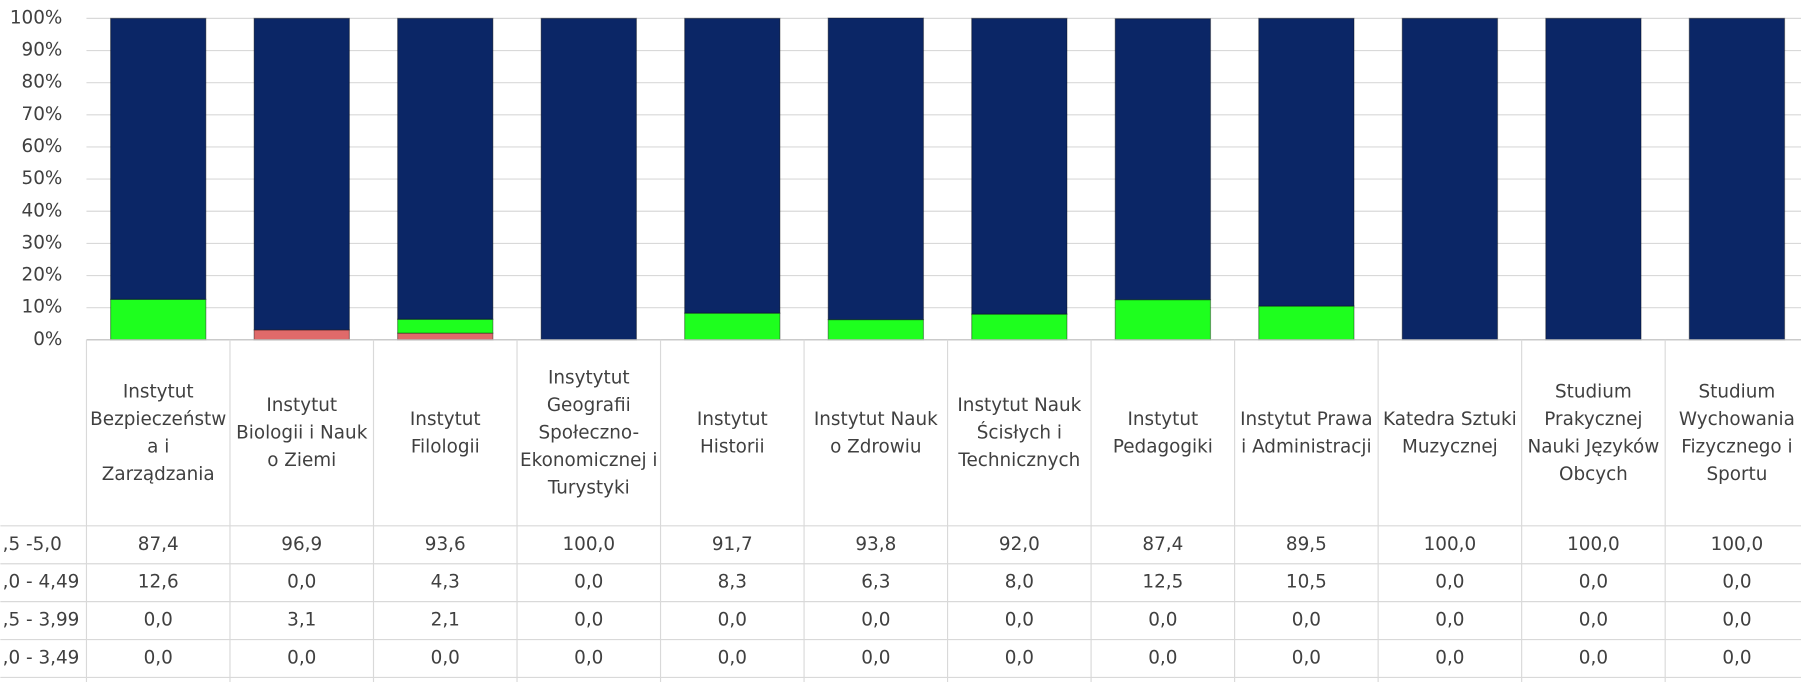 This screenshot has height=682, width=1801. Describe the element at coordinates (1306, 544) in the screenshot. I see `data-label: 89,5` at that location.